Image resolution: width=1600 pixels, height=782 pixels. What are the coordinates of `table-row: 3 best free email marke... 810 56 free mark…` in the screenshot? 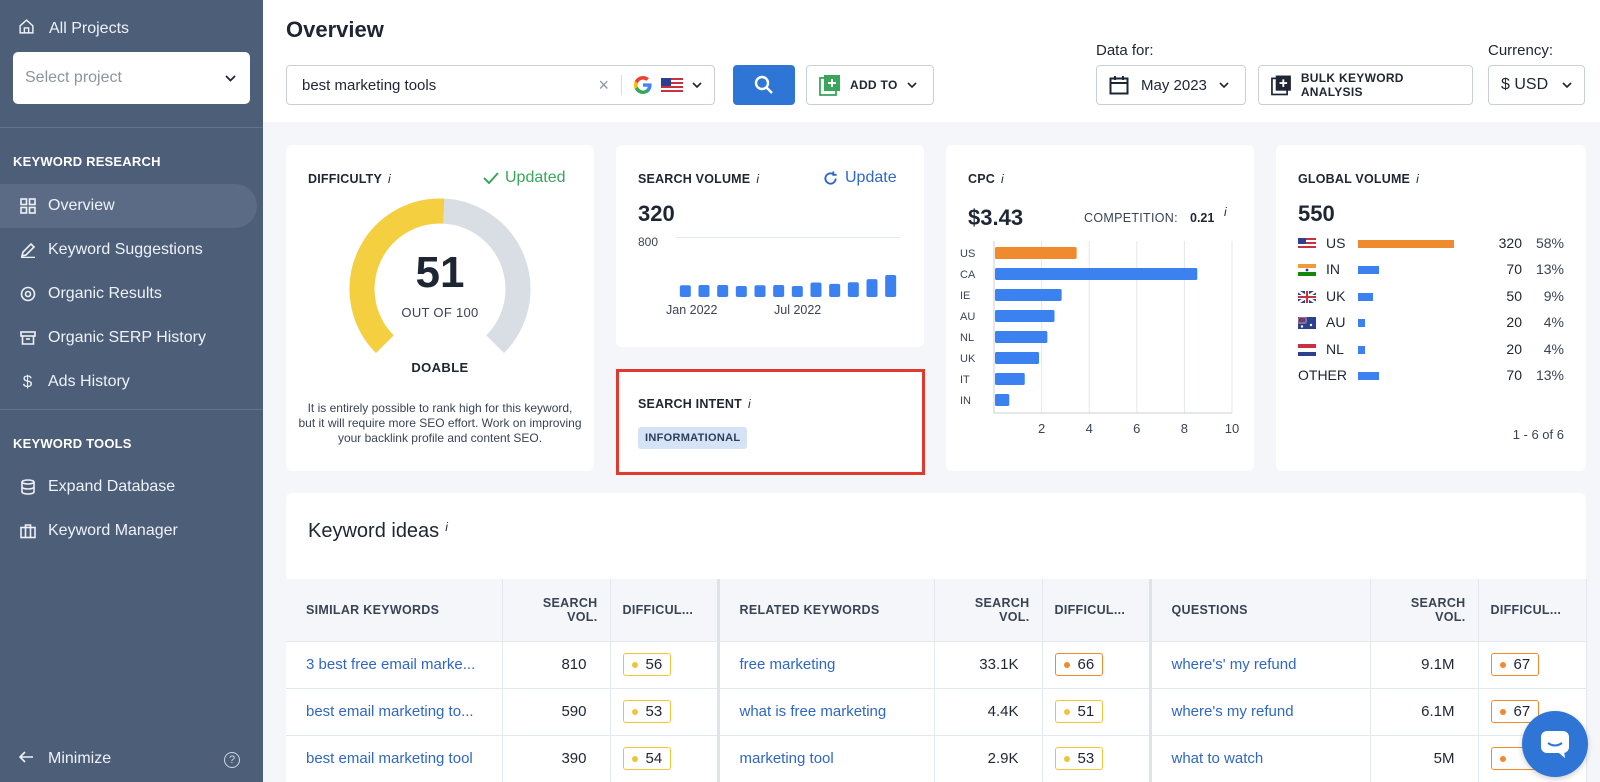 It's located at (936, 665).